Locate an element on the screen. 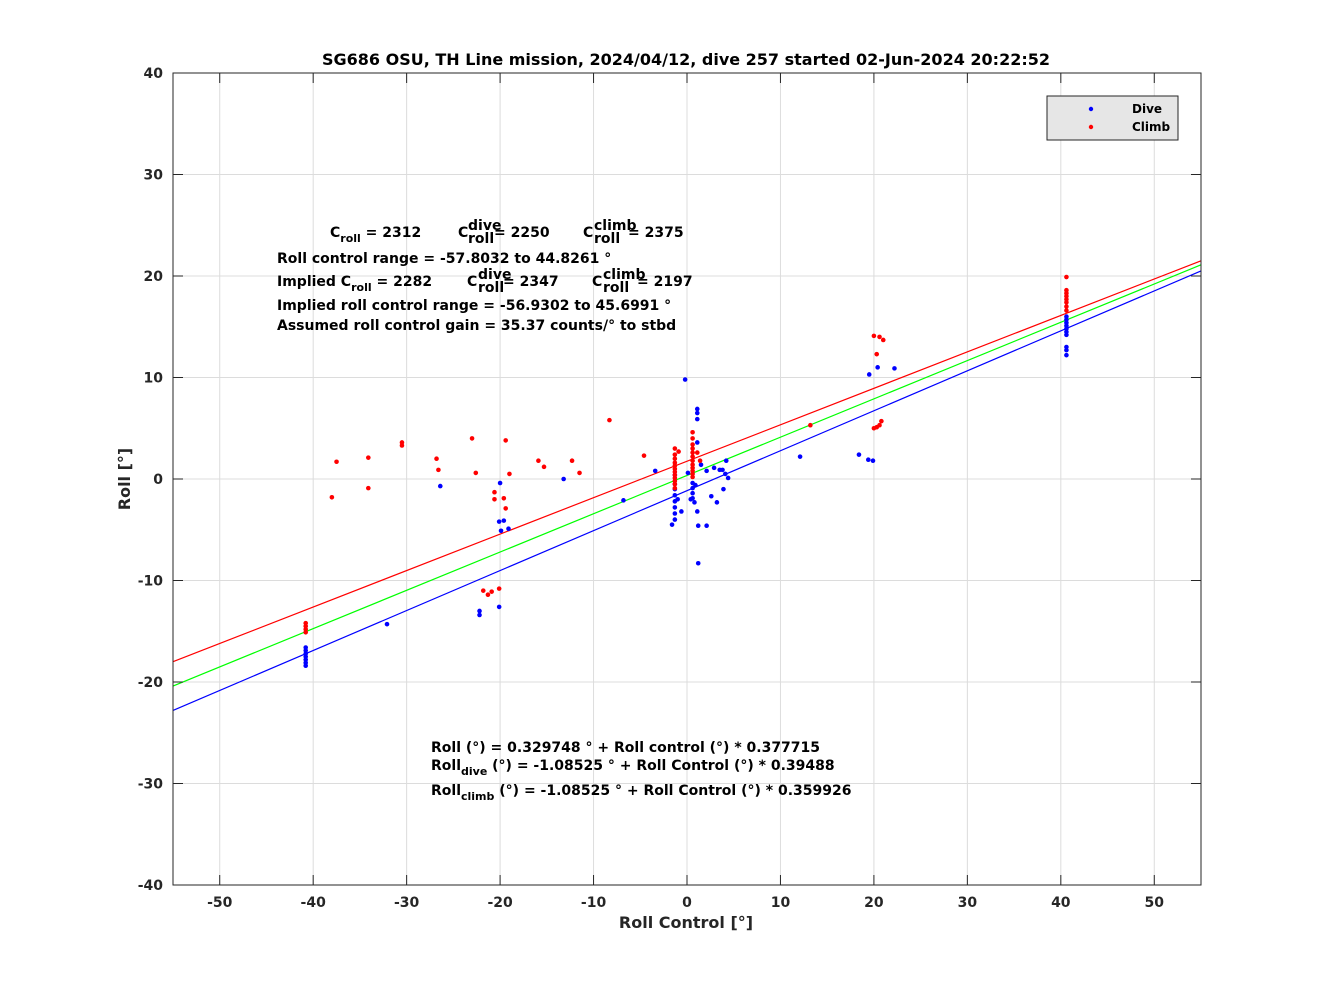 The height and width of the screenshot is (996, 1328). y-tick-label-6: 20 is located at coordinates (154, 277).